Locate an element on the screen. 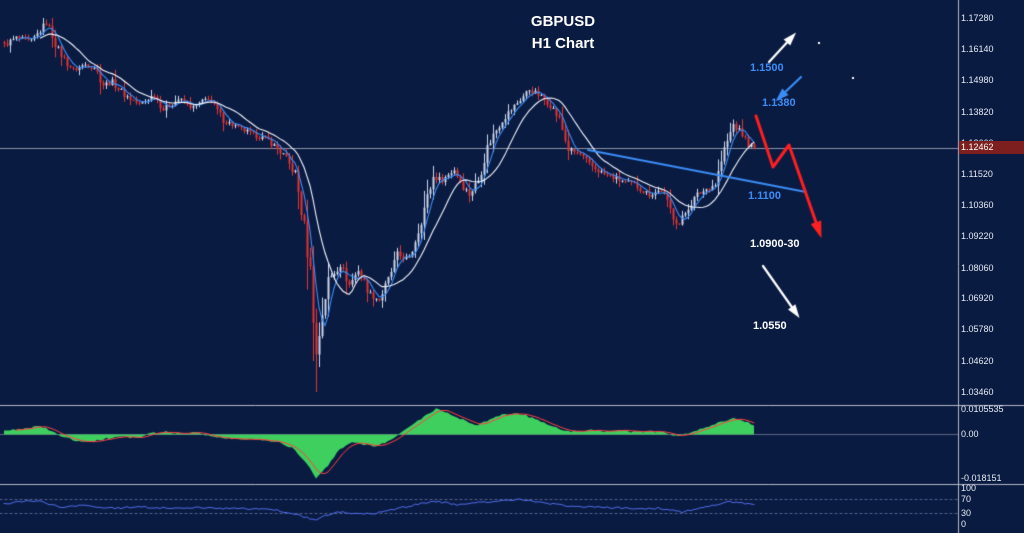  price-axis-tick: 1.10360 is located at coordinates (977, 205).